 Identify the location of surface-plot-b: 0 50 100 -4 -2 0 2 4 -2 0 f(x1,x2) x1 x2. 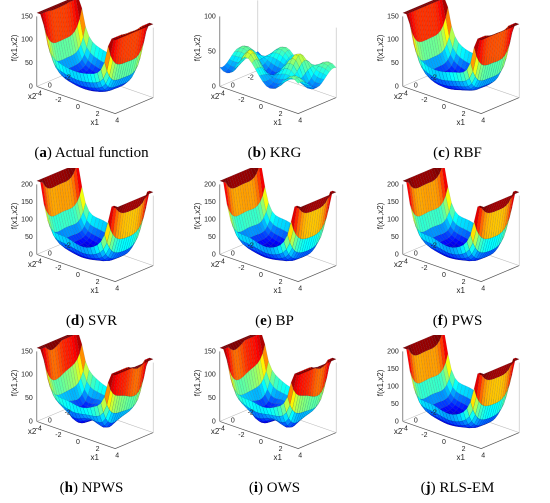
(265, 63).